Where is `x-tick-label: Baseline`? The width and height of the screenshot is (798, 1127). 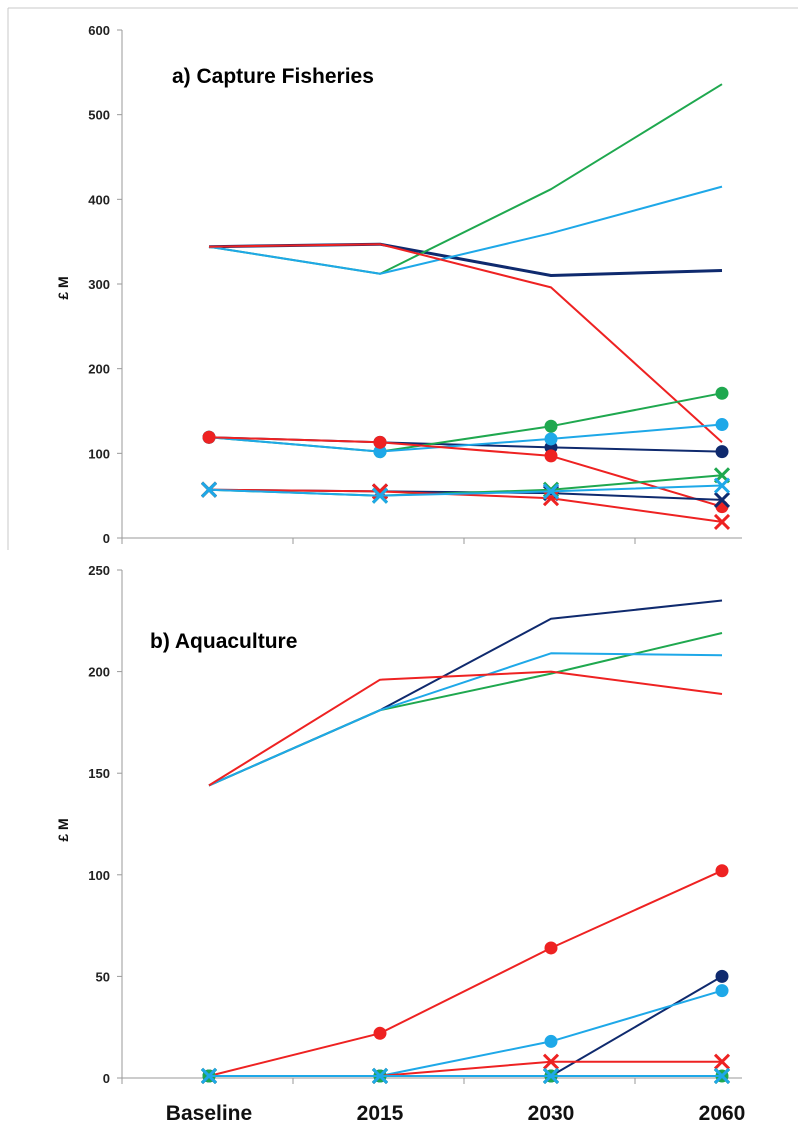
x-tick-label: Baseline is located at coordinates (209, 1113).